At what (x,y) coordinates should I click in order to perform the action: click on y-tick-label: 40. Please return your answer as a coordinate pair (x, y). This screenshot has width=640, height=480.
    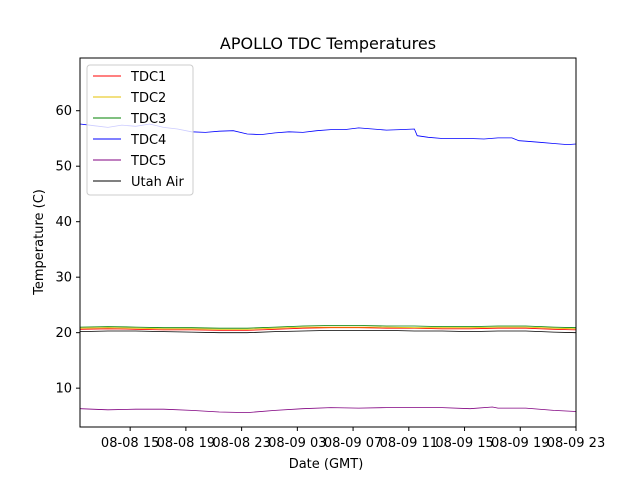
    Looking at the image, I should click on (63, 222).